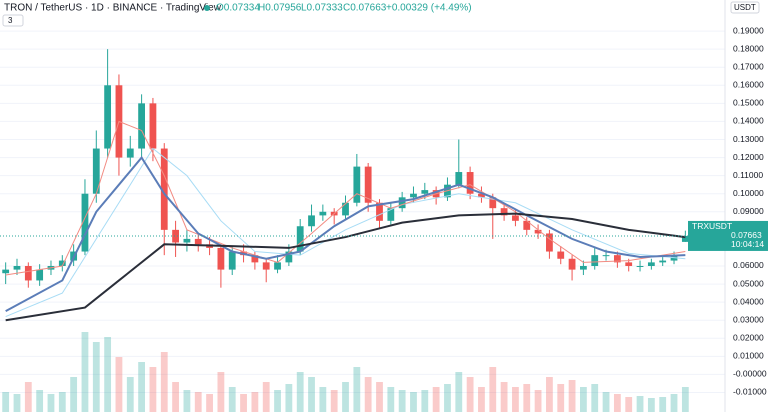 The height and width of the screenshot is (412, 768). I want to click on y-tick-label: 0.02000, so click(748, 338).